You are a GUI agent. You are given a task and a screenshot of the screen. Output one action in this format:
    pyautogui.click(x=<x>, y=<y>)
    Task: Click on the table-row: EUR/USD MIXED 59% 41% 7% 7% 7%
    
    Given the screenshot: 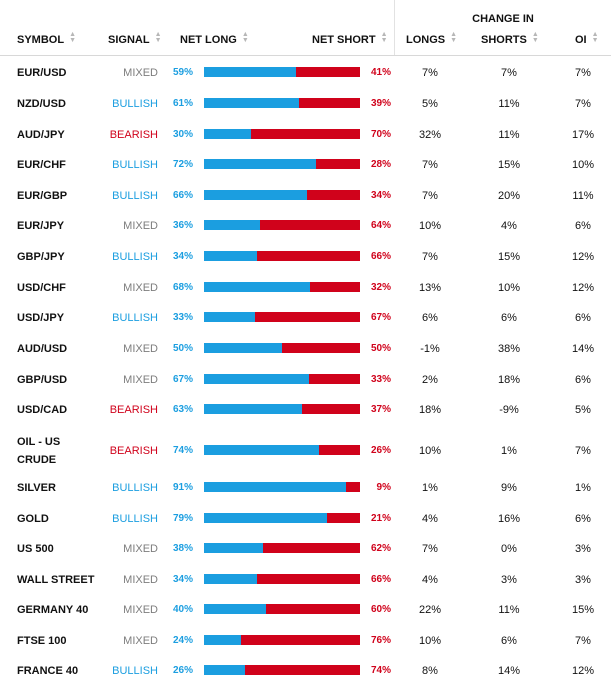 What is the action you would take?
    pyautogui.click(x=305, y=73)
    